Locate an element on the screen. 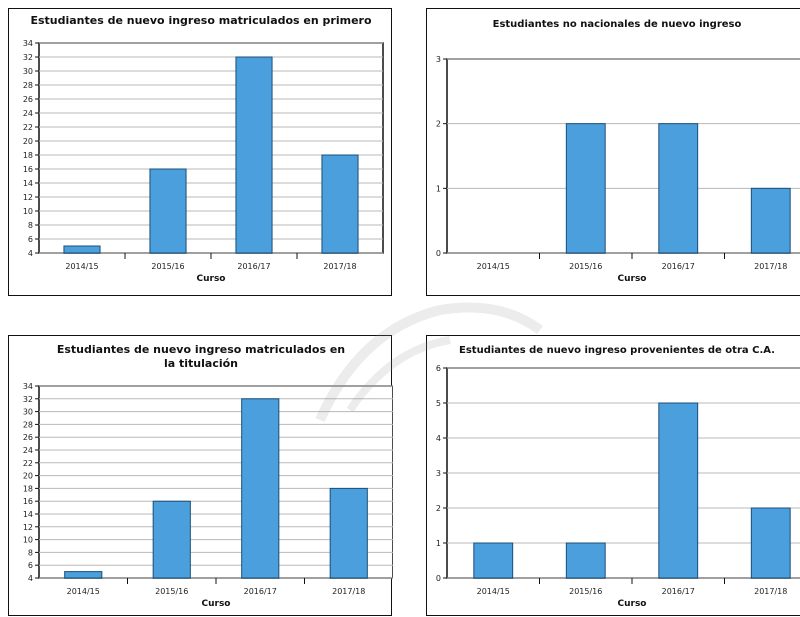 The image size is (800, 617). y-tick-label: 5 is located at coordinates (438, 403).